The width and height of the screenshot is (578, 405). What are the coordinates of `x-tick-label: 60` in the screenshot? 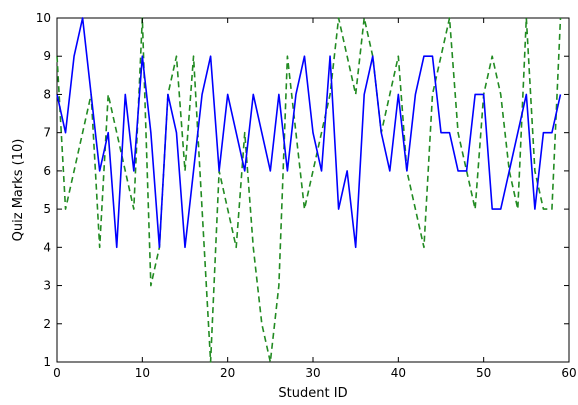 It's located at (568, 373).